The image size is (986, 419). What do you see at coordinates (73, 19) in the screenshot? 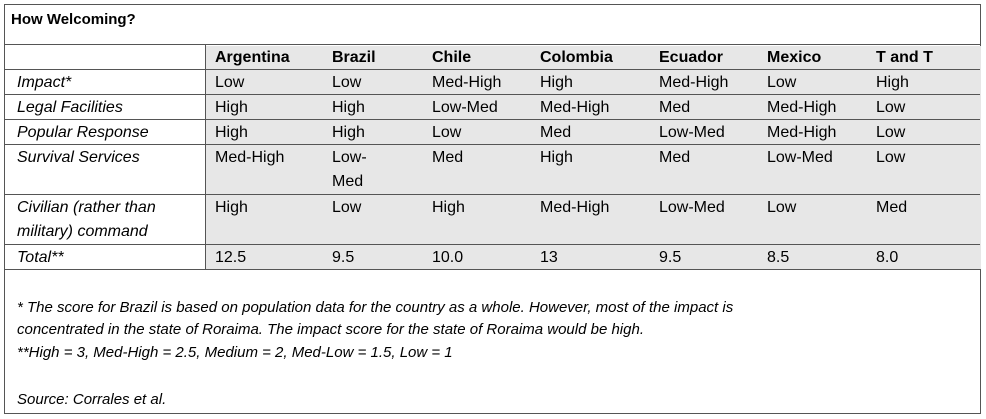
I see `table-title: How Welcoming?` at bounding box center [73, 19].